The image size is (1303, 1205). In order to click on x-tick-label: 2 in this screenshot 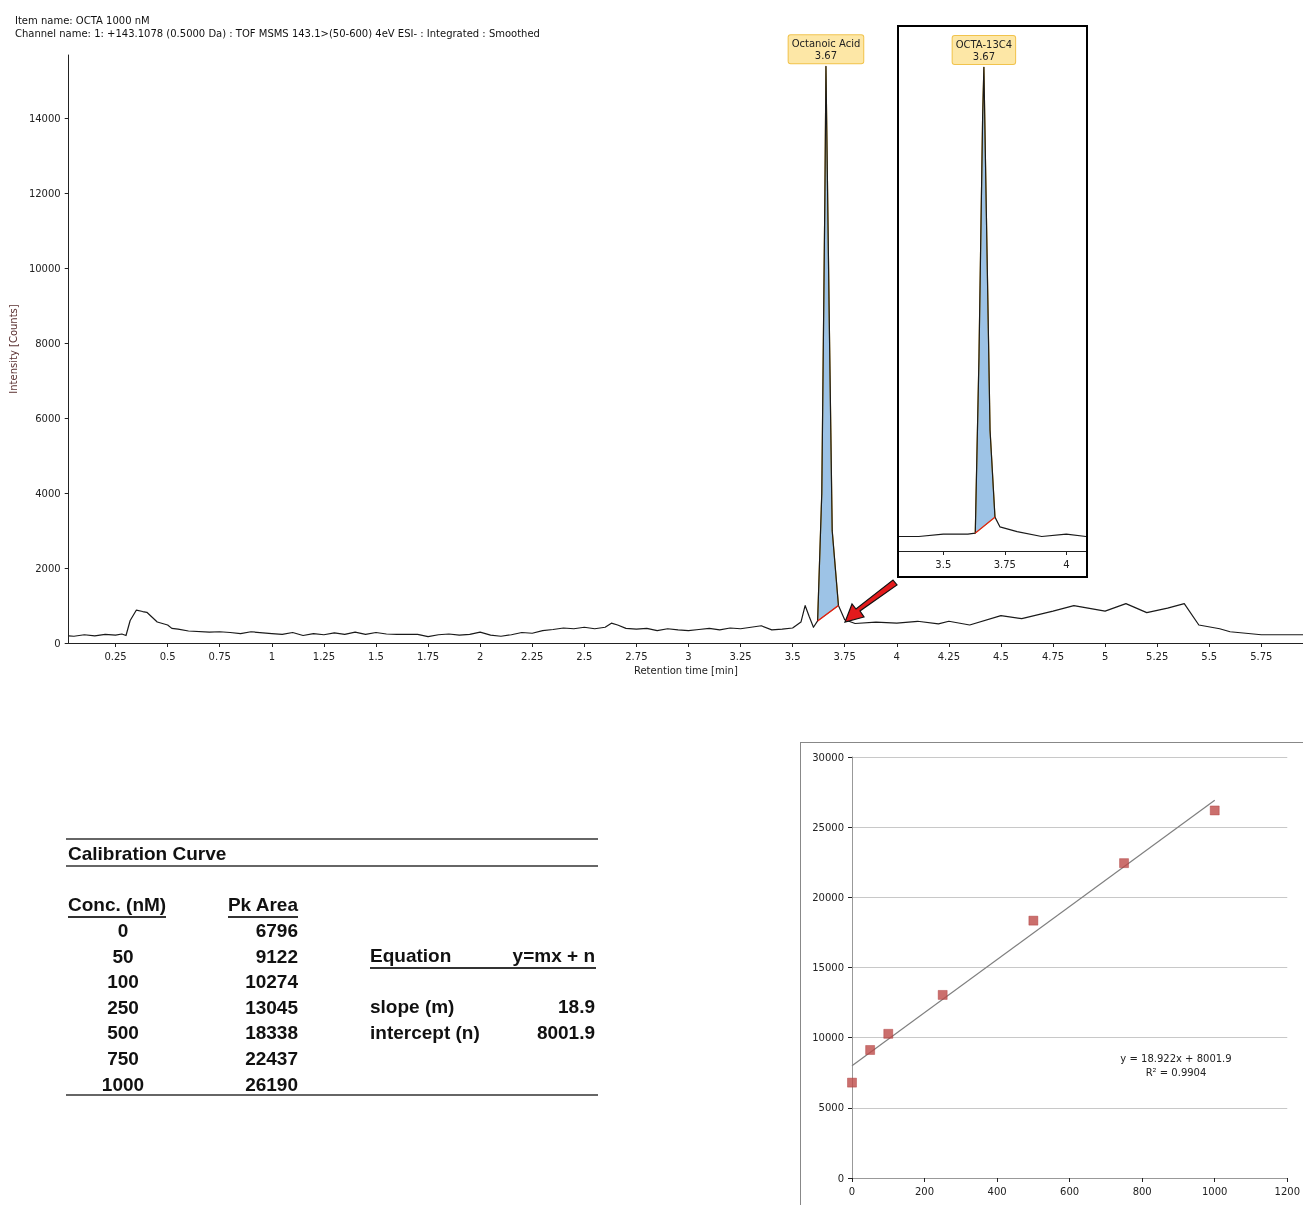, I will do `click(480, 656)`.